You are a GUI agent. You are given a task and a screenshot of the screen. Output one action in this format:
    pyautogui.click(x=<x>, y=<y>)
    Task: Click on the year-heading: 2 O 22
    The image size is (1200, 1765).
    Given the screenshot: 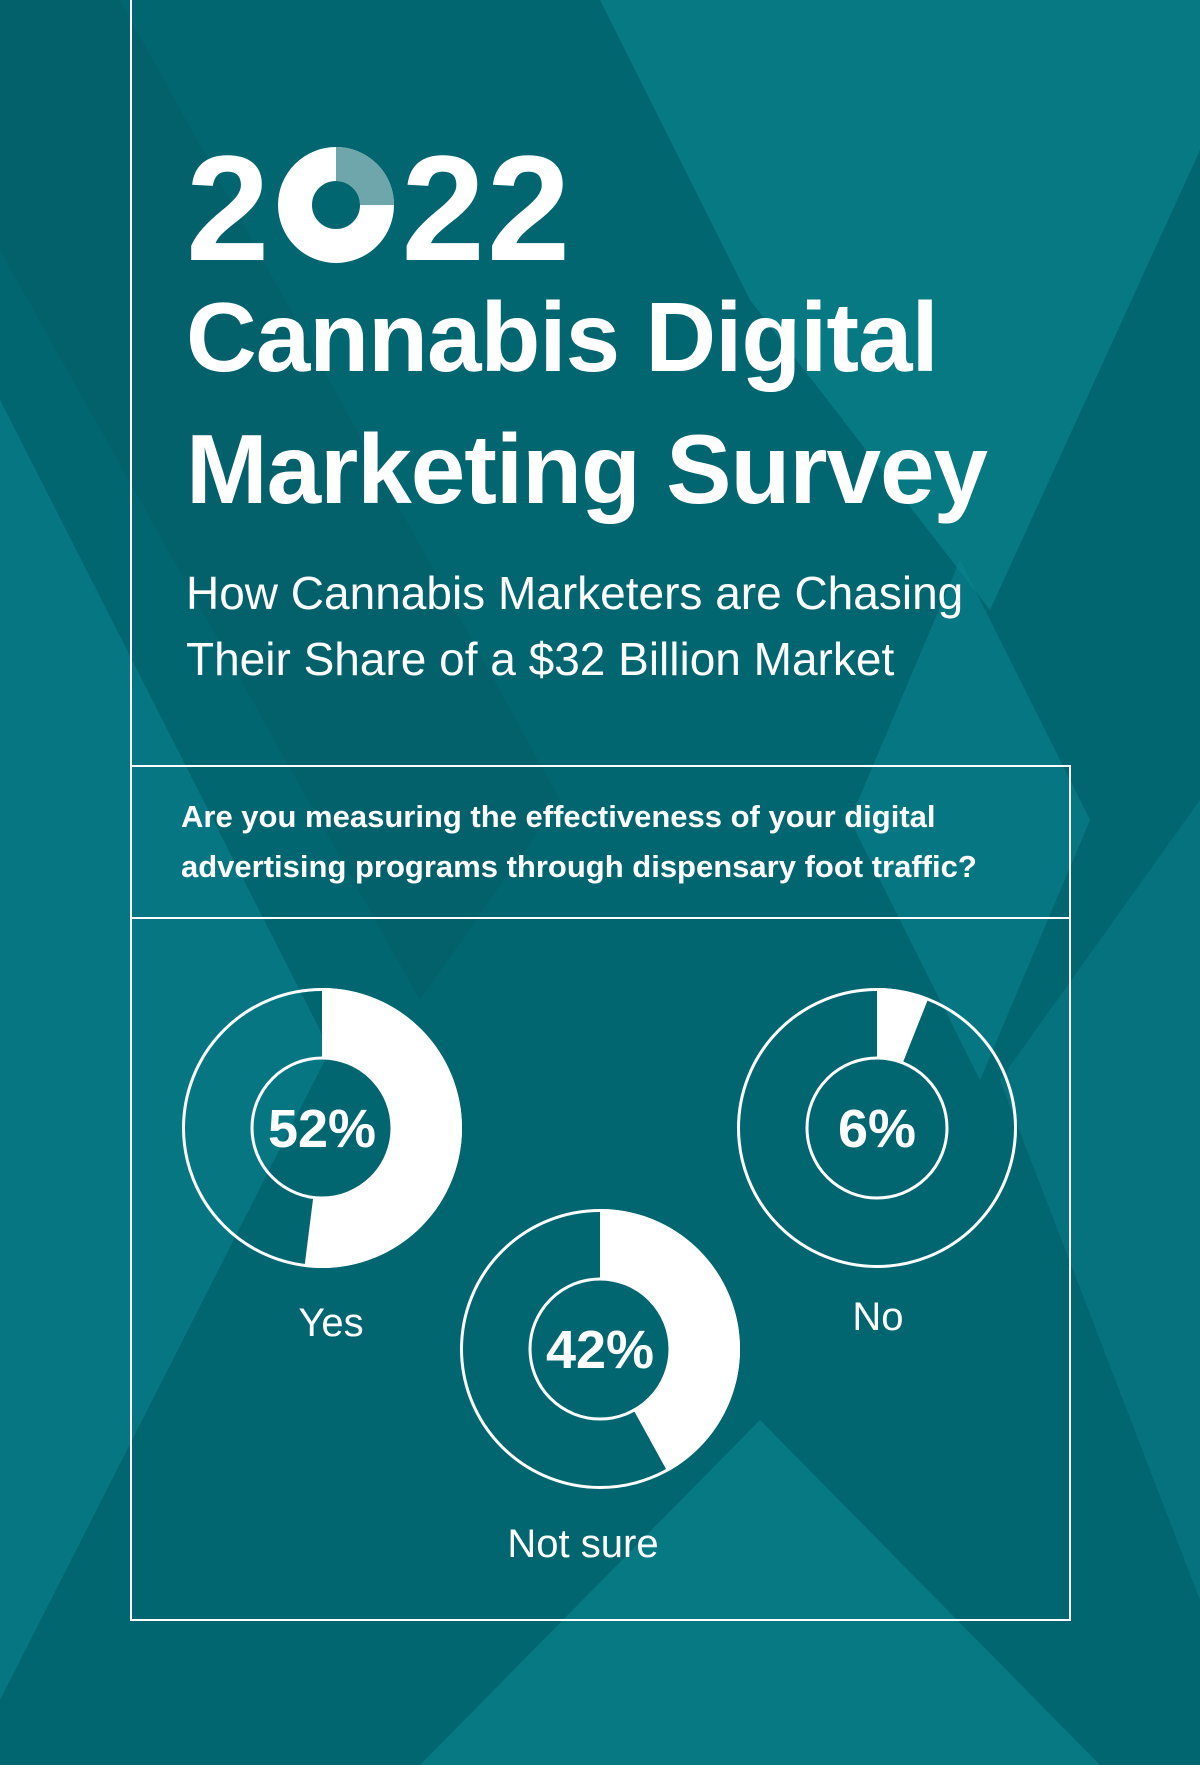 What is the action you would take?
    pyautogui.click(x=379, y=208)
    